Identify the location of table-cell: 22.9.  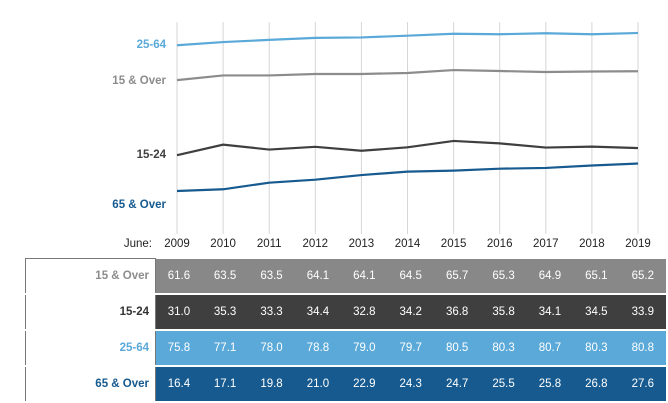
(364, 384).